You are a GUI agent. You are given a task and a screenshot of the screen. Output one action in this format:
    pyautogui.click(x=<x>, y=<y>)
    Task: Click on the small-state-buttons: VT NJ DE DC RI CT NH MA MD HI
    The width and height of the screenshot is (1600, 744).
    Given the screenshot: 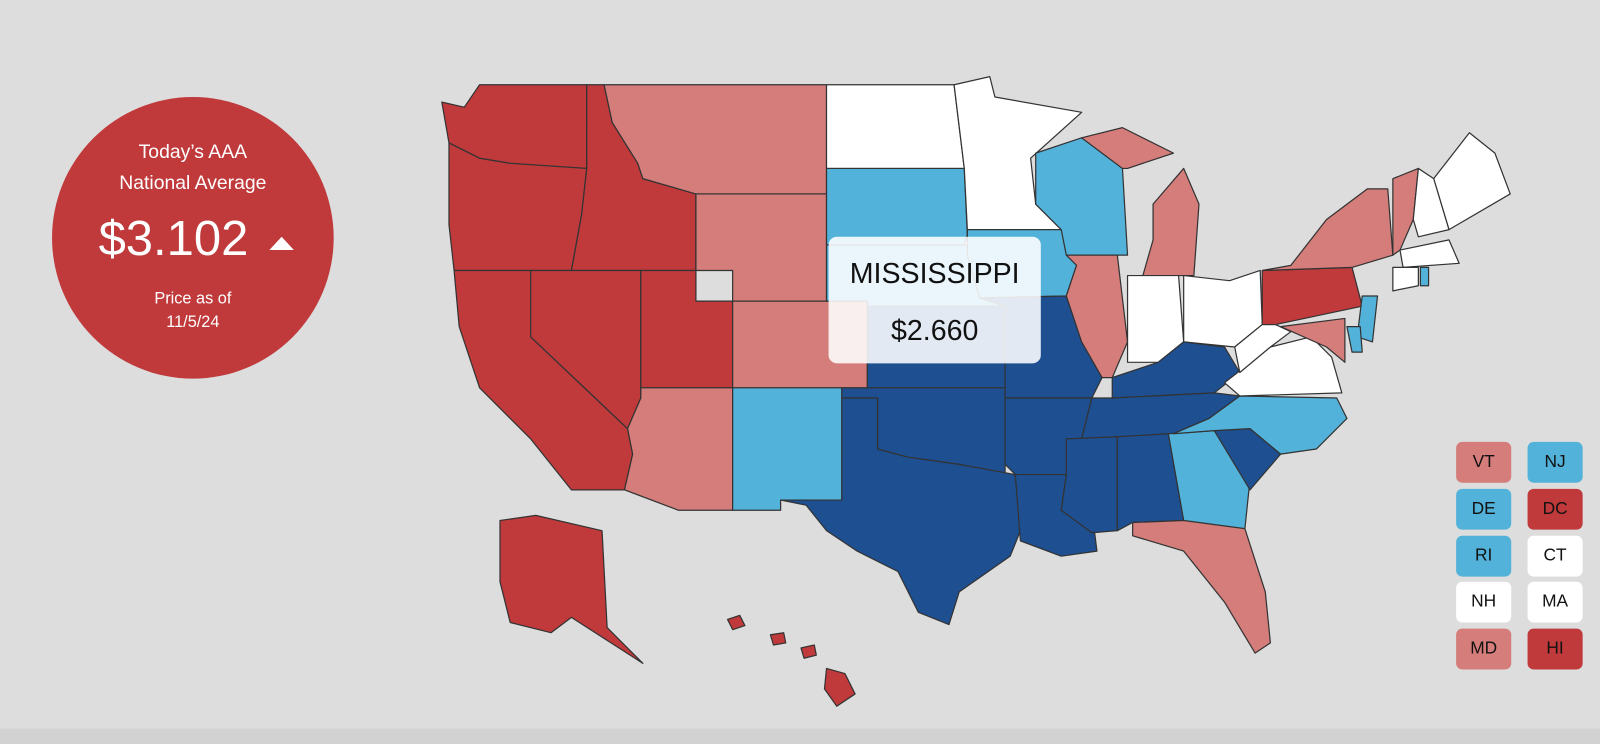 What is the action you would take?
    pyautogui.click(x=1519, y=555)
    